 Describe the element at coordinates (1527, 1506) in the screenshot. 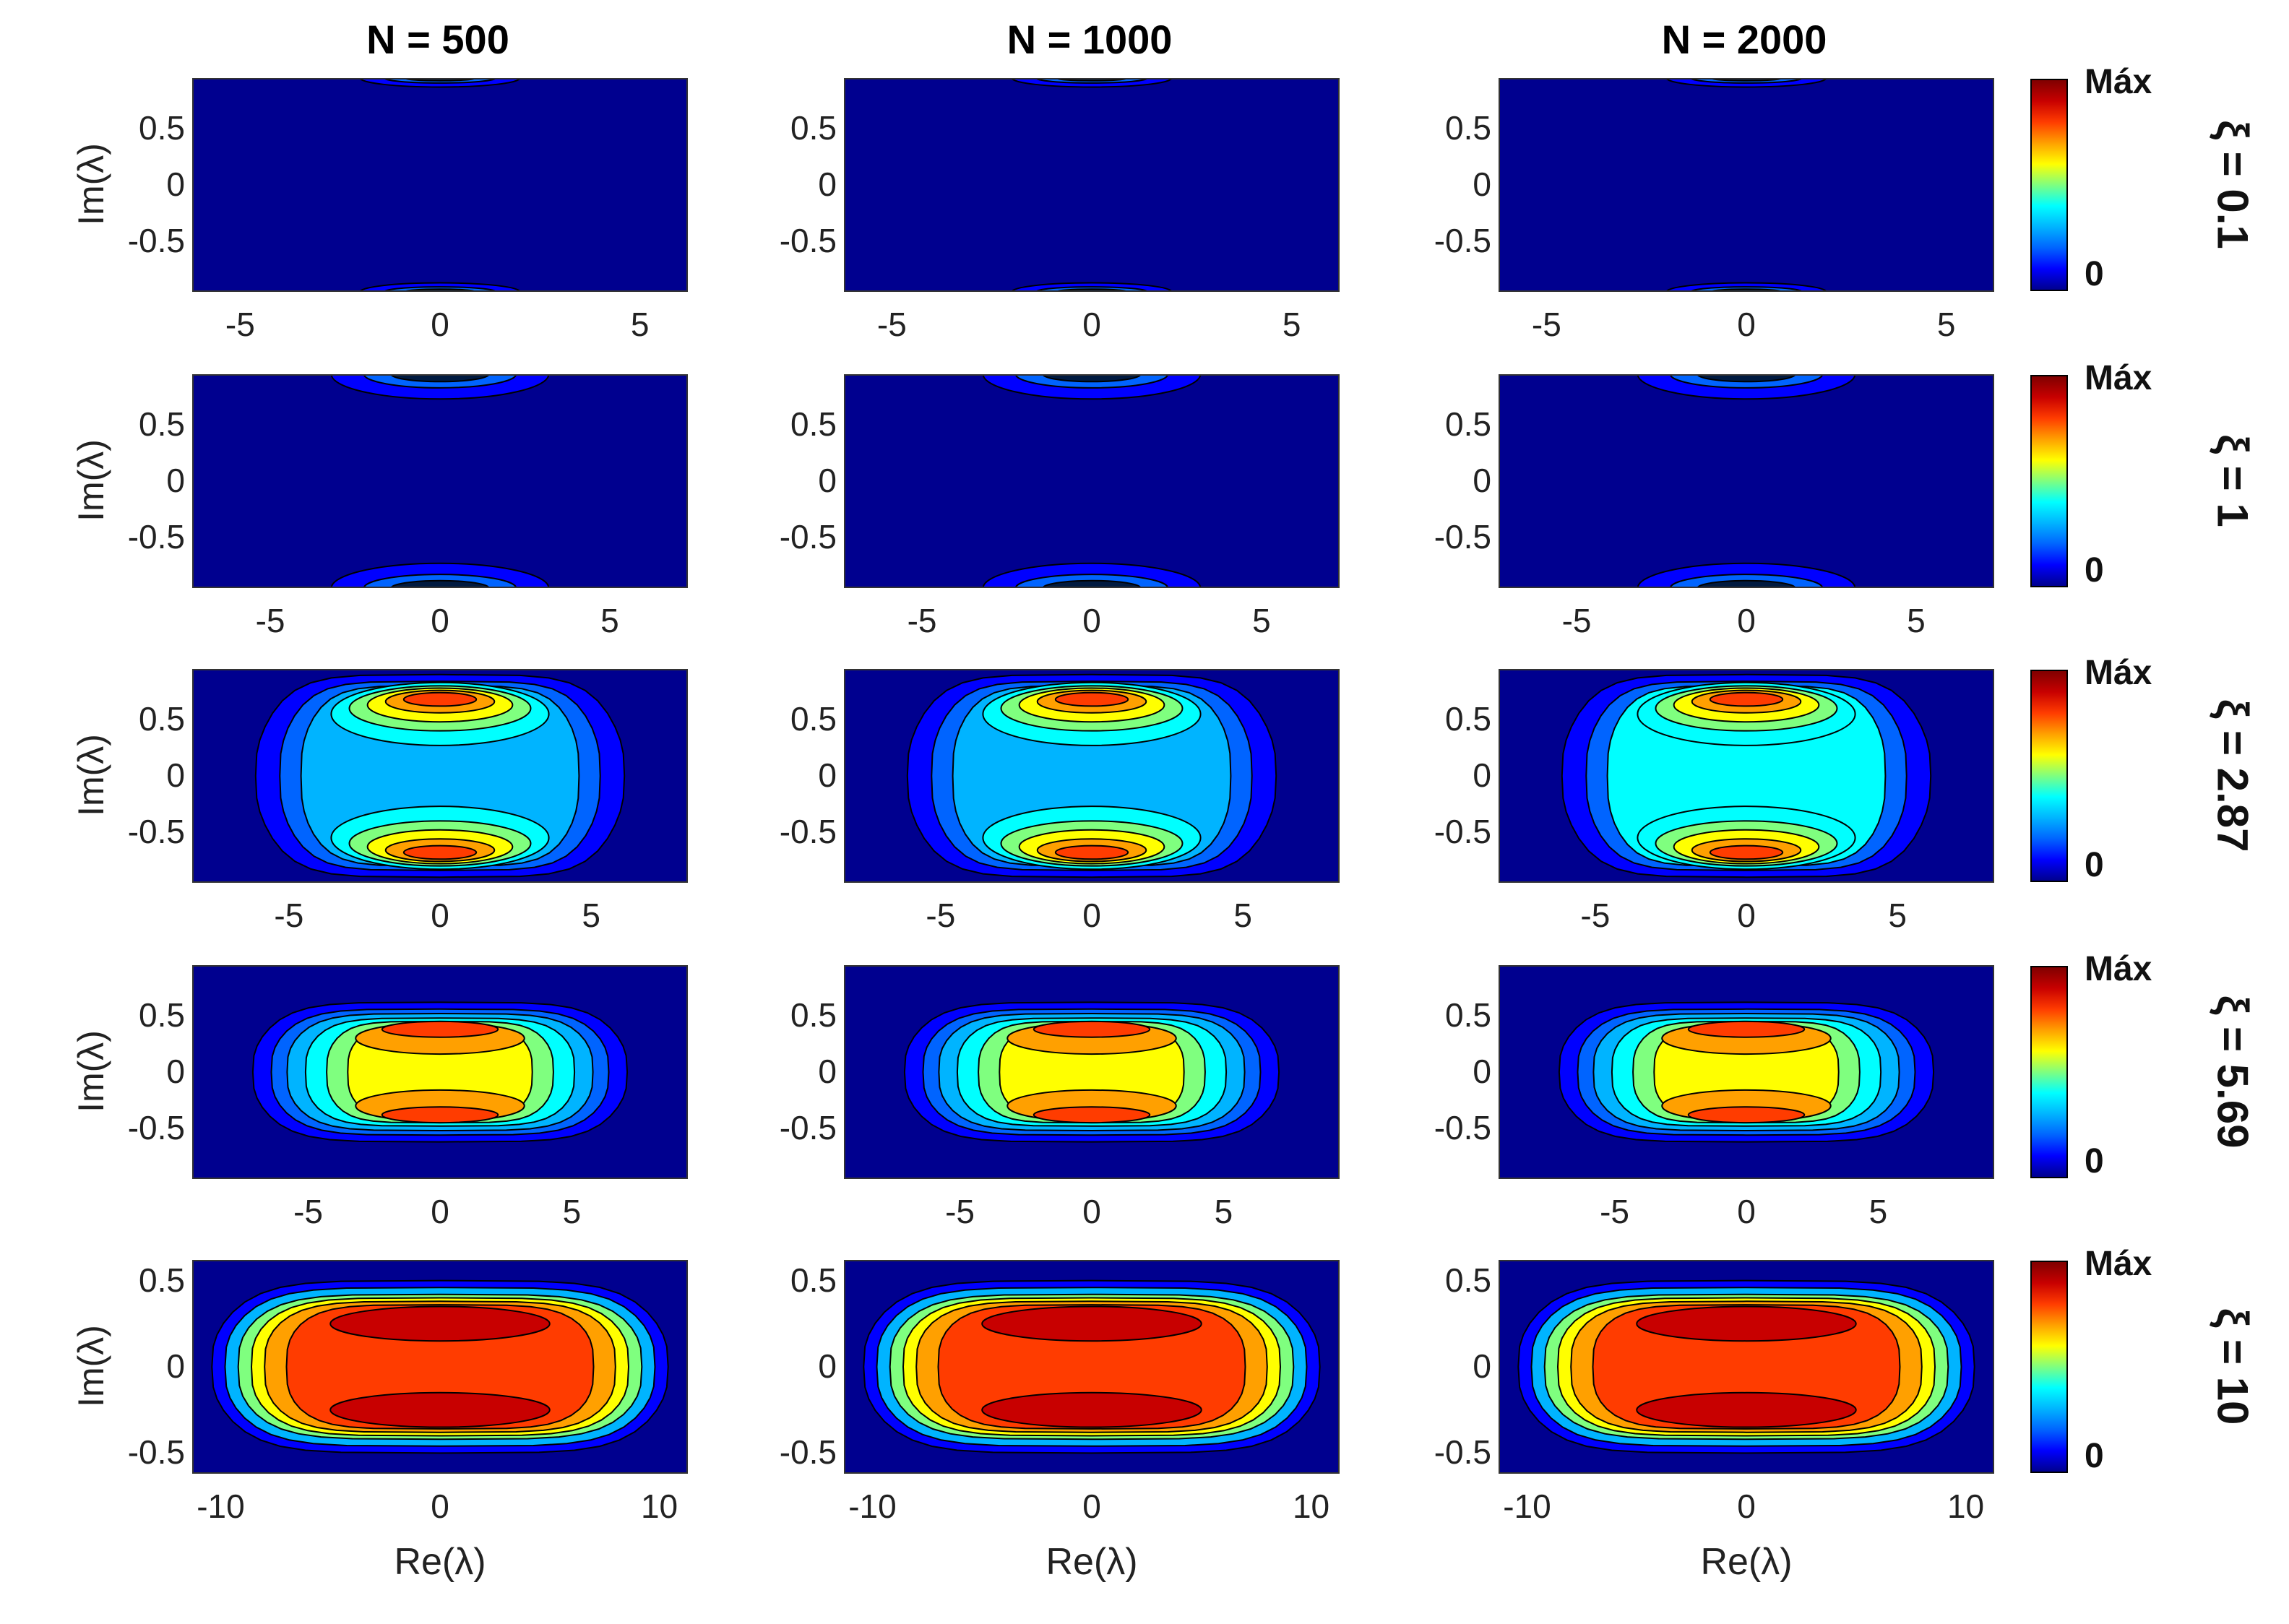

I see `x-tick-label: -10` at that location.